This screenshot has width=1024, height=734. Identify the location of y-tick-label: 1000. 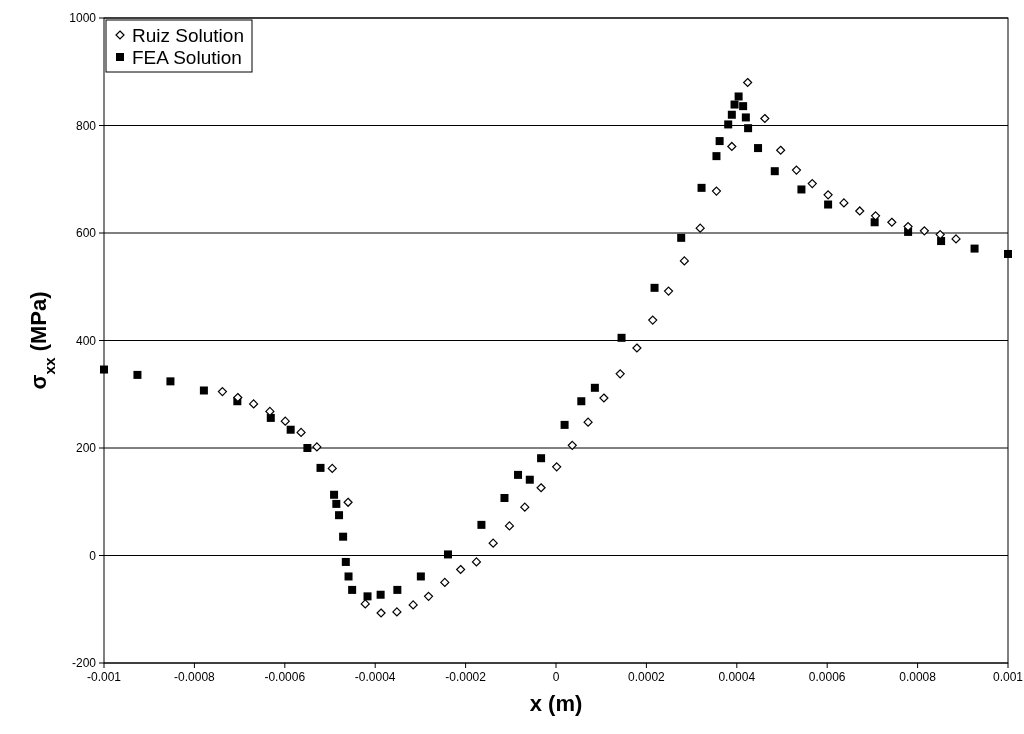
(83, 18).